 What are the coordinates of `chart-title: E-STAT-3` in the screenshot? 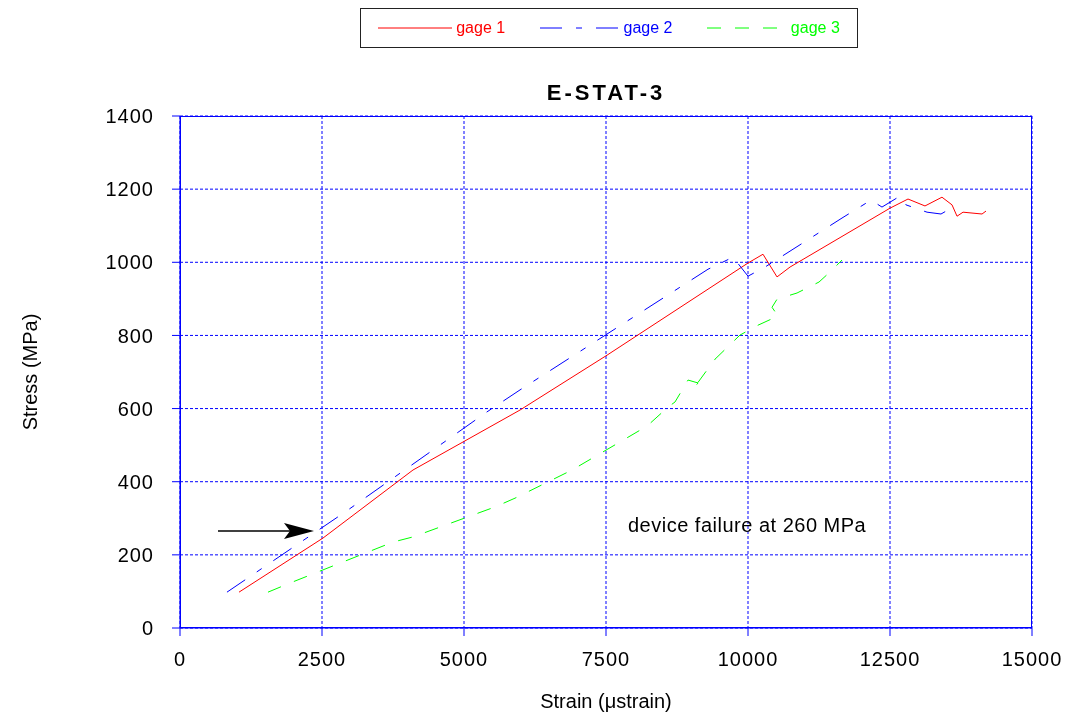 It's located at (606, 93).